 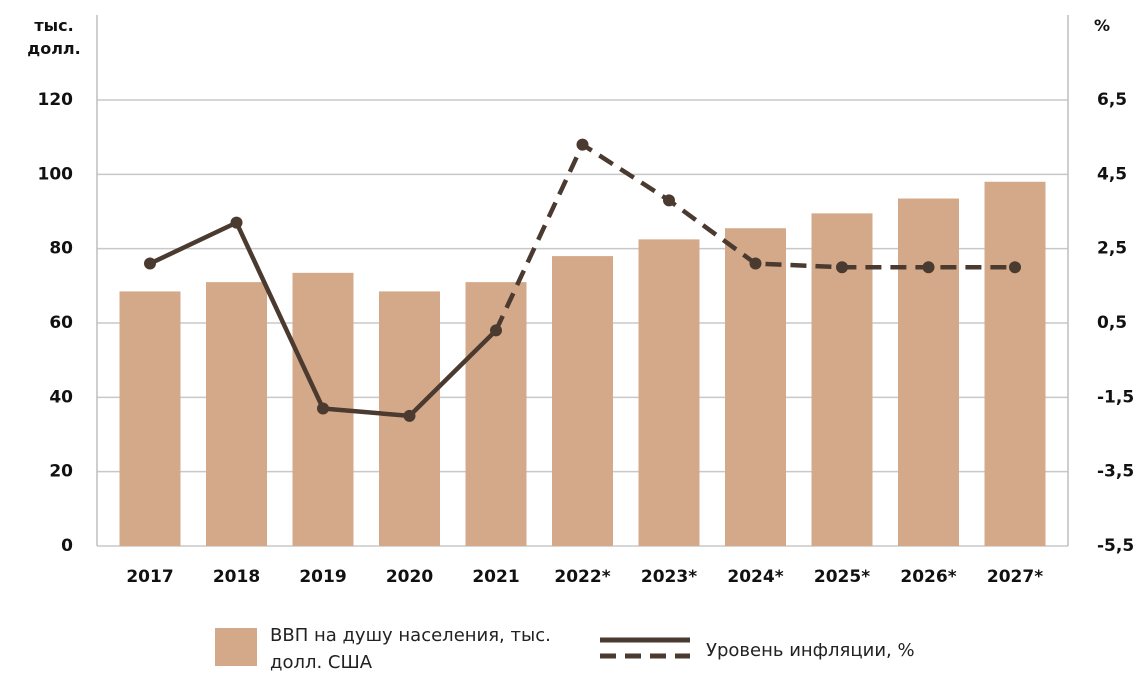 I want to click on x-tick-label: 2020, so click(x=409, y=577).